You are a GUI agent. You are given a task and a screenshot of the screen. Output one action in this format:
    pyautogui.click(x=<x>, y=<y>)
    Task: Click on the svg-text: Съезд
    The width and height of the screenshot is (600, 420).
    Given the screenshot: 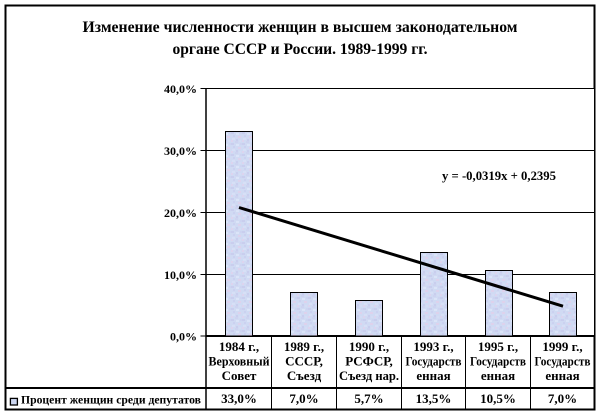 What is the action you would take?
    pyautogui.click(x=304, y=375)
    